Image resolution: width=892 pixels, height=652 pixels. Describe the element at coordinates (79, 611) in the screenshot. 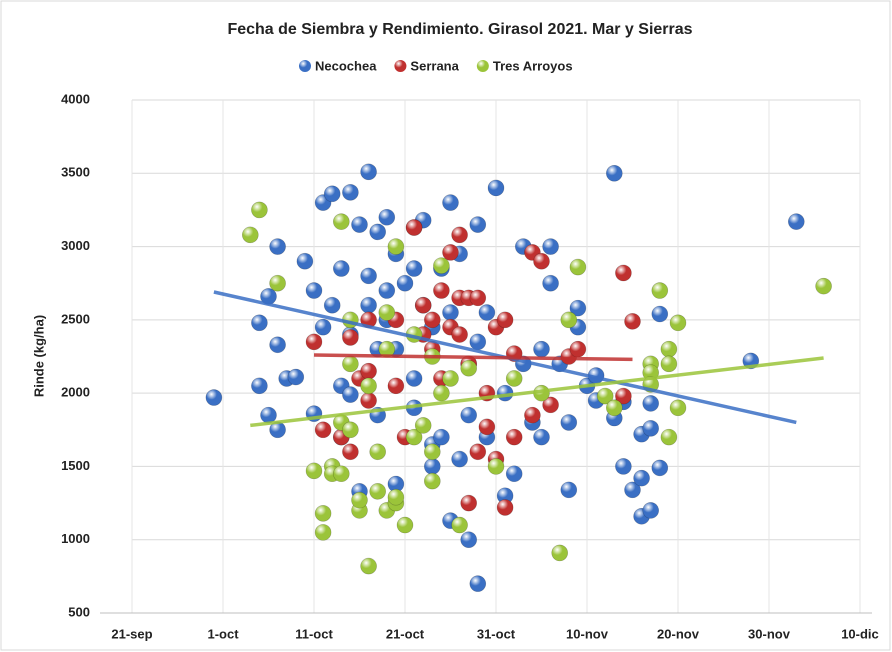

I see `y-tick-label: 500` at that location.